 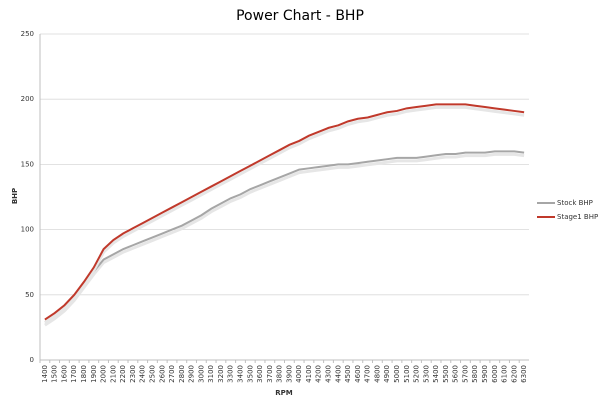 What do you see at coordinates (113, 374) in the screenshot?
I see `x-tick-label: 2100` at bounding box center [113, 374].